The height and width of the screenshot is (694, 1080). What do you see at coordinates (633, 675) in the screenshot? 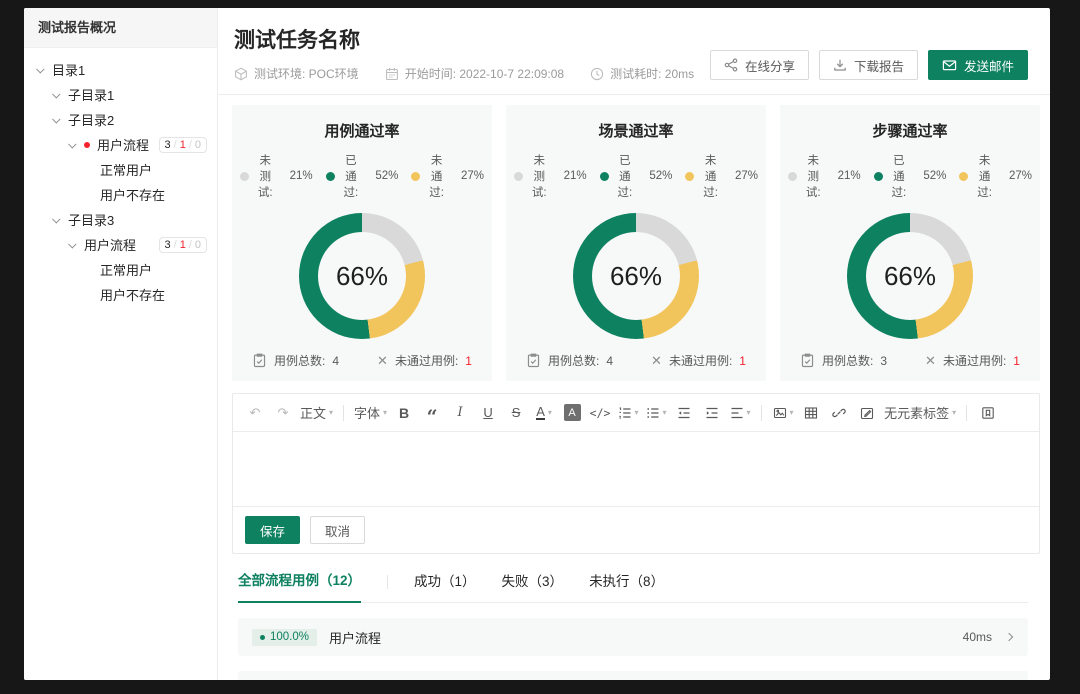
I see `case-row: 0.0% 购物车流程 40ms` at bounding box center [633, 675].